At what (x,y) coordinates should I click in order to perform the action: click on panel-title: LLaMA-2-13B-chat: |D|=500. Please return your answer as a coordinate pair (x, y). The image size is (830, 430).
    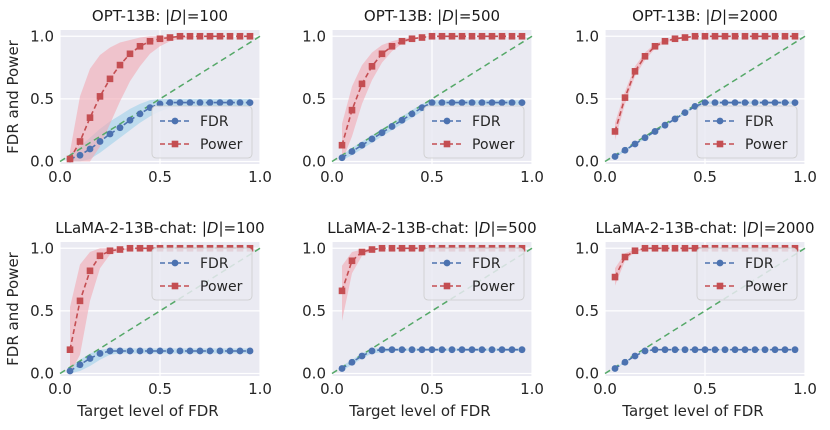
    Looking at the image, I should click on (431, 228).